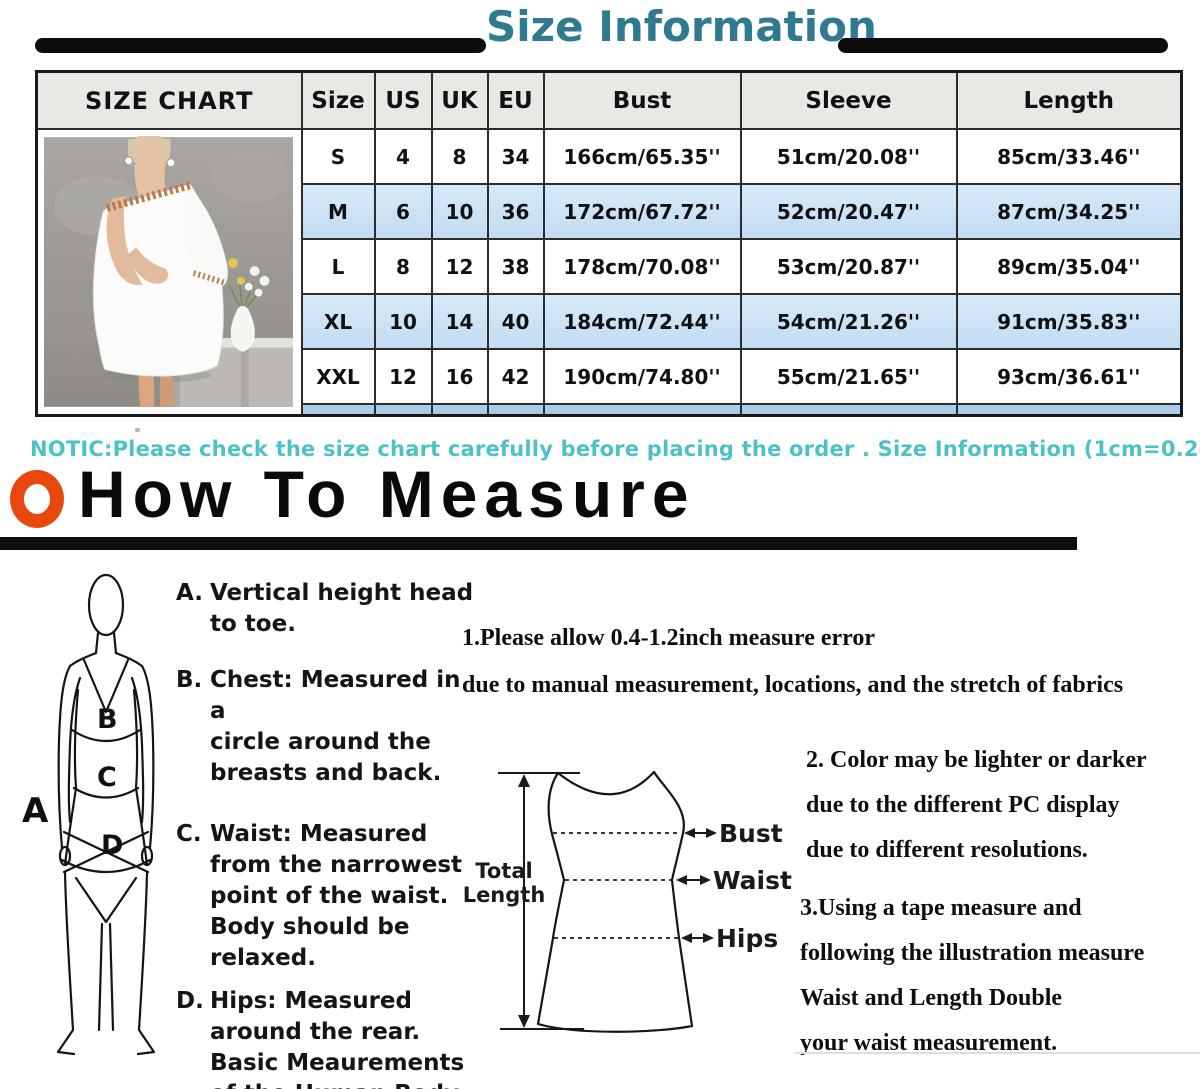  Describe the element at coordinates (642, 376) in the screenshot. I see `cell-bust: 190cm/74.80''` at that location.